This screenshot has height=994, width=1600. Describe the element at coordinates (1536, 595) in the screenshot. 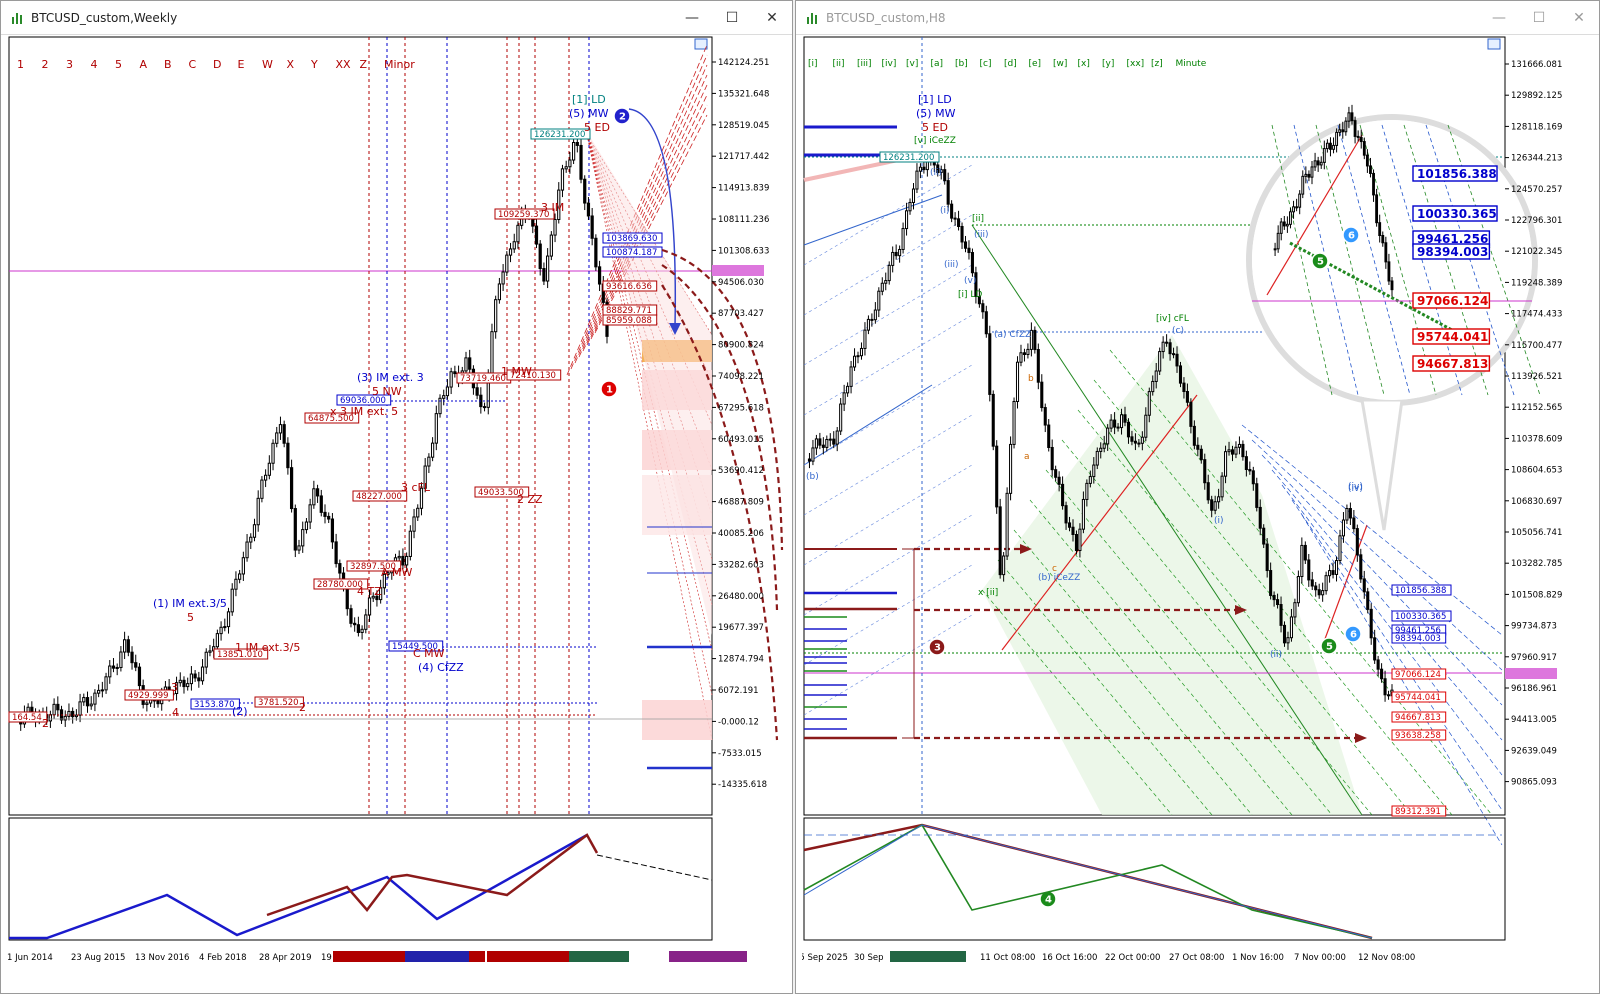

I see `price-tick-label: 101508.829` at that location.